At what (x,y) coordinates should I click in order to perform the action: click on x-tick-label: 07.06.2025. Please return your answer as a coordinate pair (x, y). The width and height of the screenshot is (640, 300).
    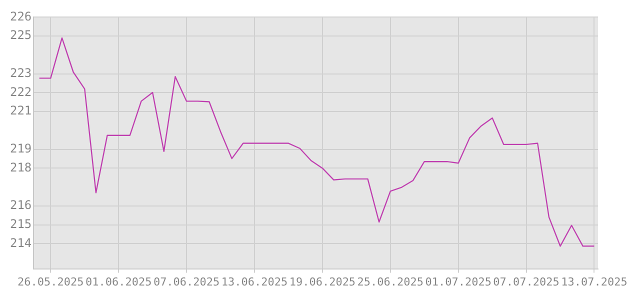
    Looking at the image, I should click on (186, 281).